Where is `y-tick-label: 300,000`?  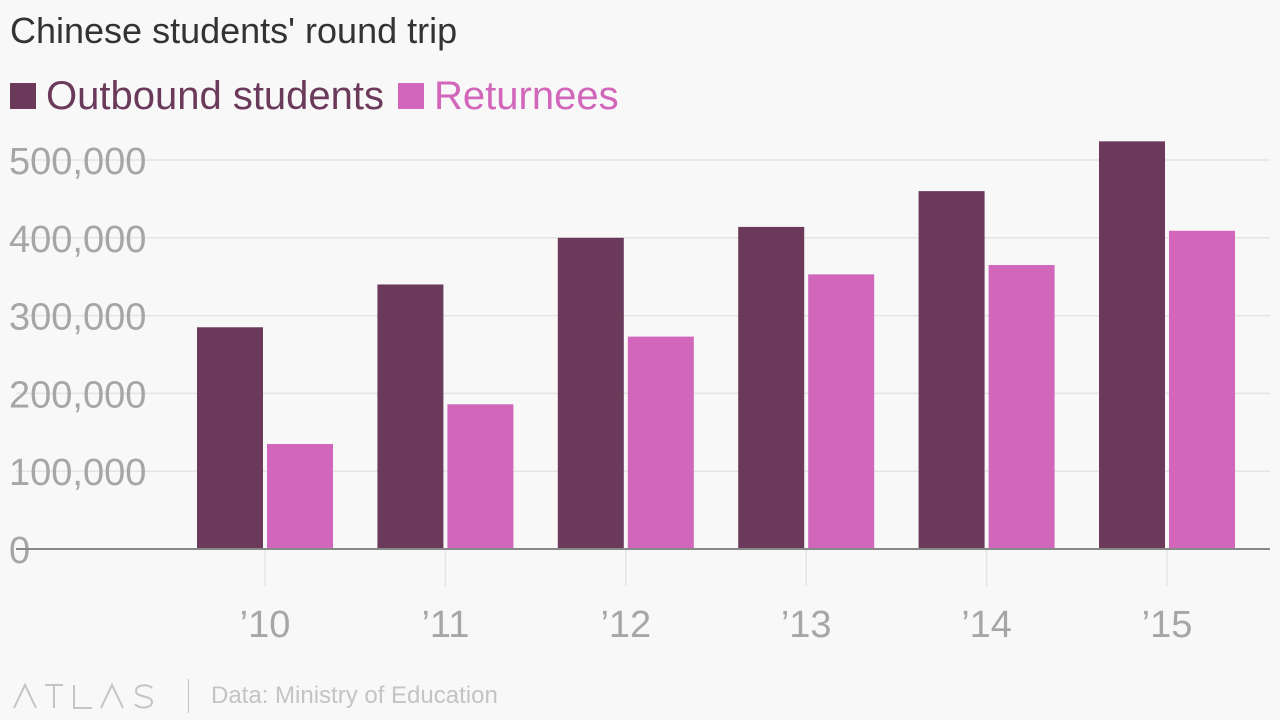 y-tick-label: 300,000 is located at coordinates (77, 318).